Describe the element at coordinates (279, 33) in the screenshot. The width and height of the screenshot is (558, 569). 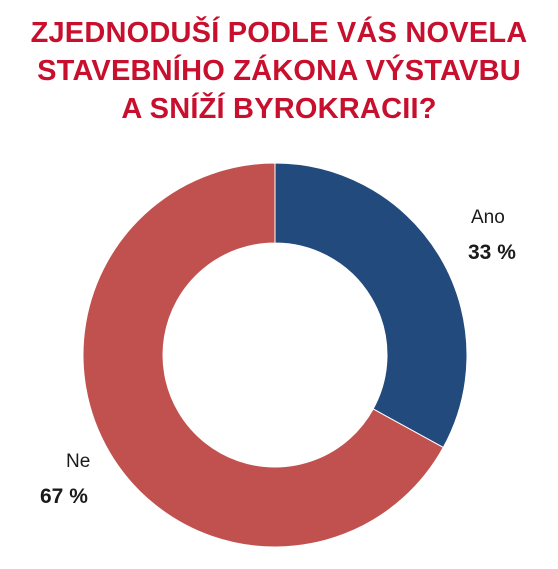
I see `chart-title-line-1: ZJEDNODUŠÍ PODLE VÁS NOVELA` at that location.